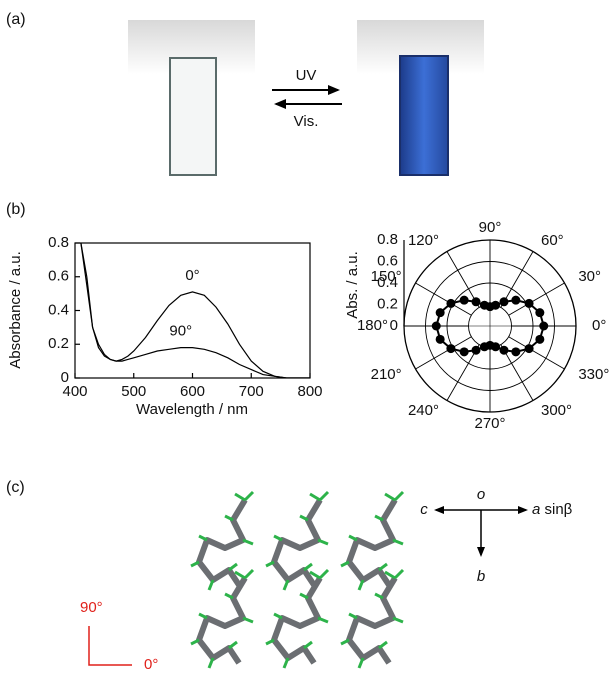 The height and width of the screenshot is (679, 614). Describe the element at coordinates (372, 325) in the screenshot. I see `angle-label: 180°` at that location.